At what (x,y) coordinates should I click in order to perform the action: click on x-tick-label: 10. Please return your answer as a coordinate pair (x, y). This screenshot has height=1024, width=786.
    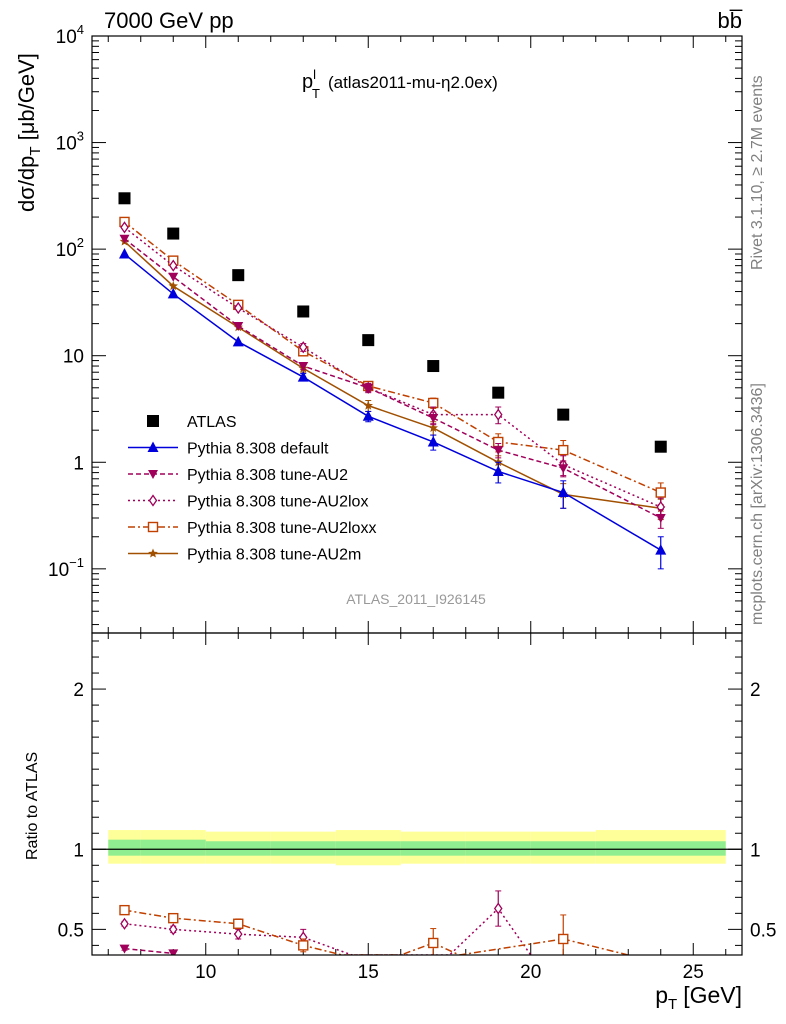
    Looking at the image, I should click on (205, 972).